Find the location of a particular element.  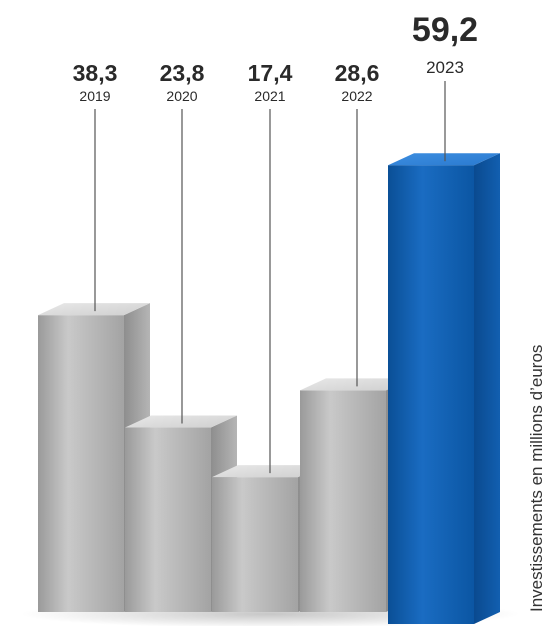

bar-top-2023 is located at coordinates (444, 159).